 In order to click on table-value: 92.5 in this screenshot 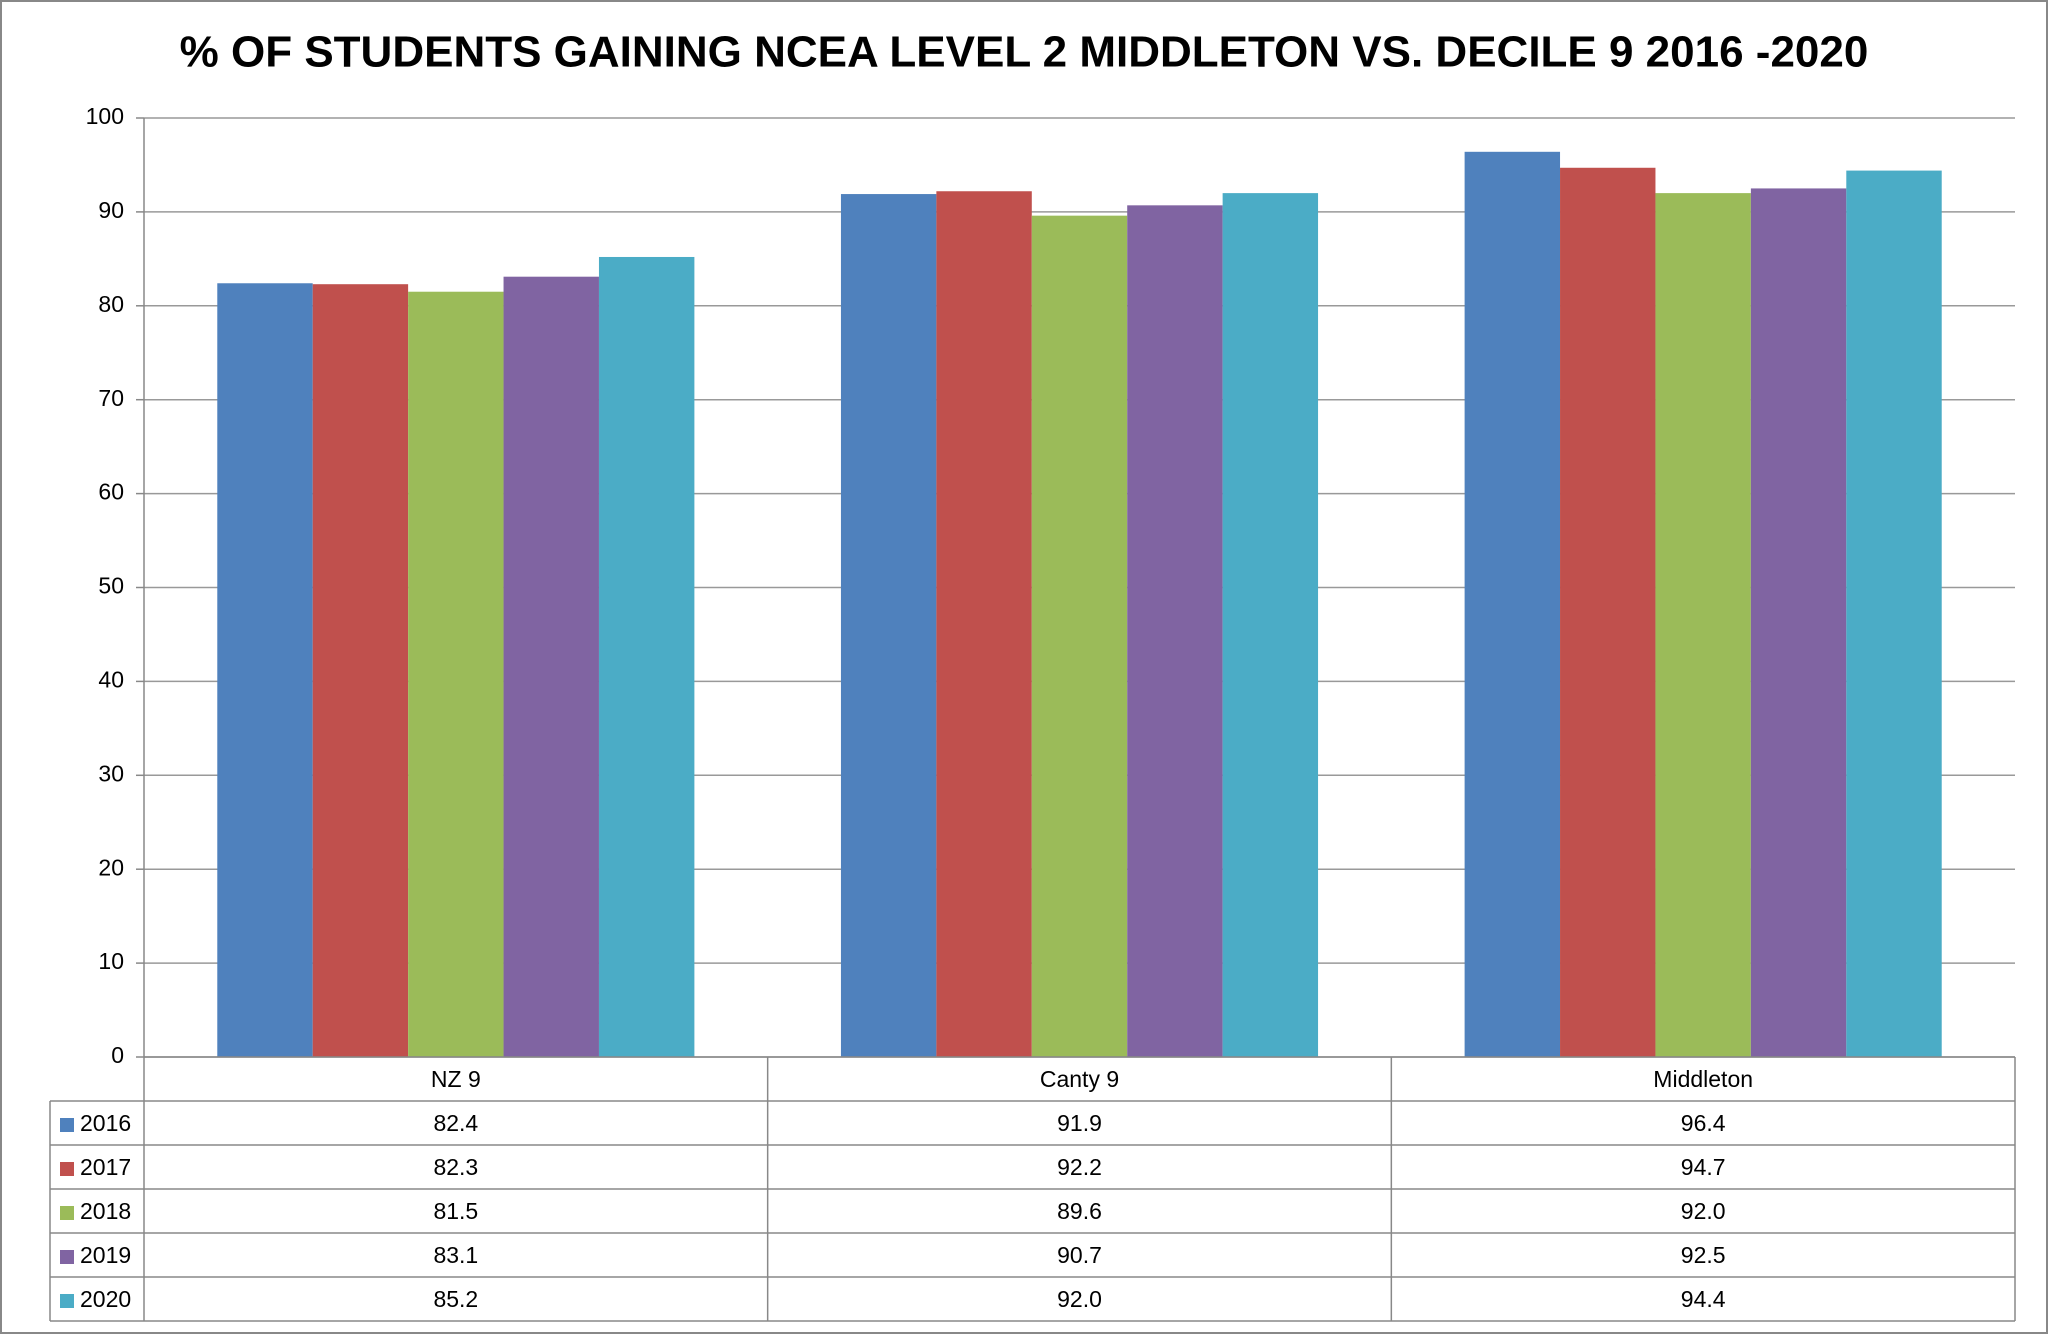, I will do `click(1703, 1255)`.